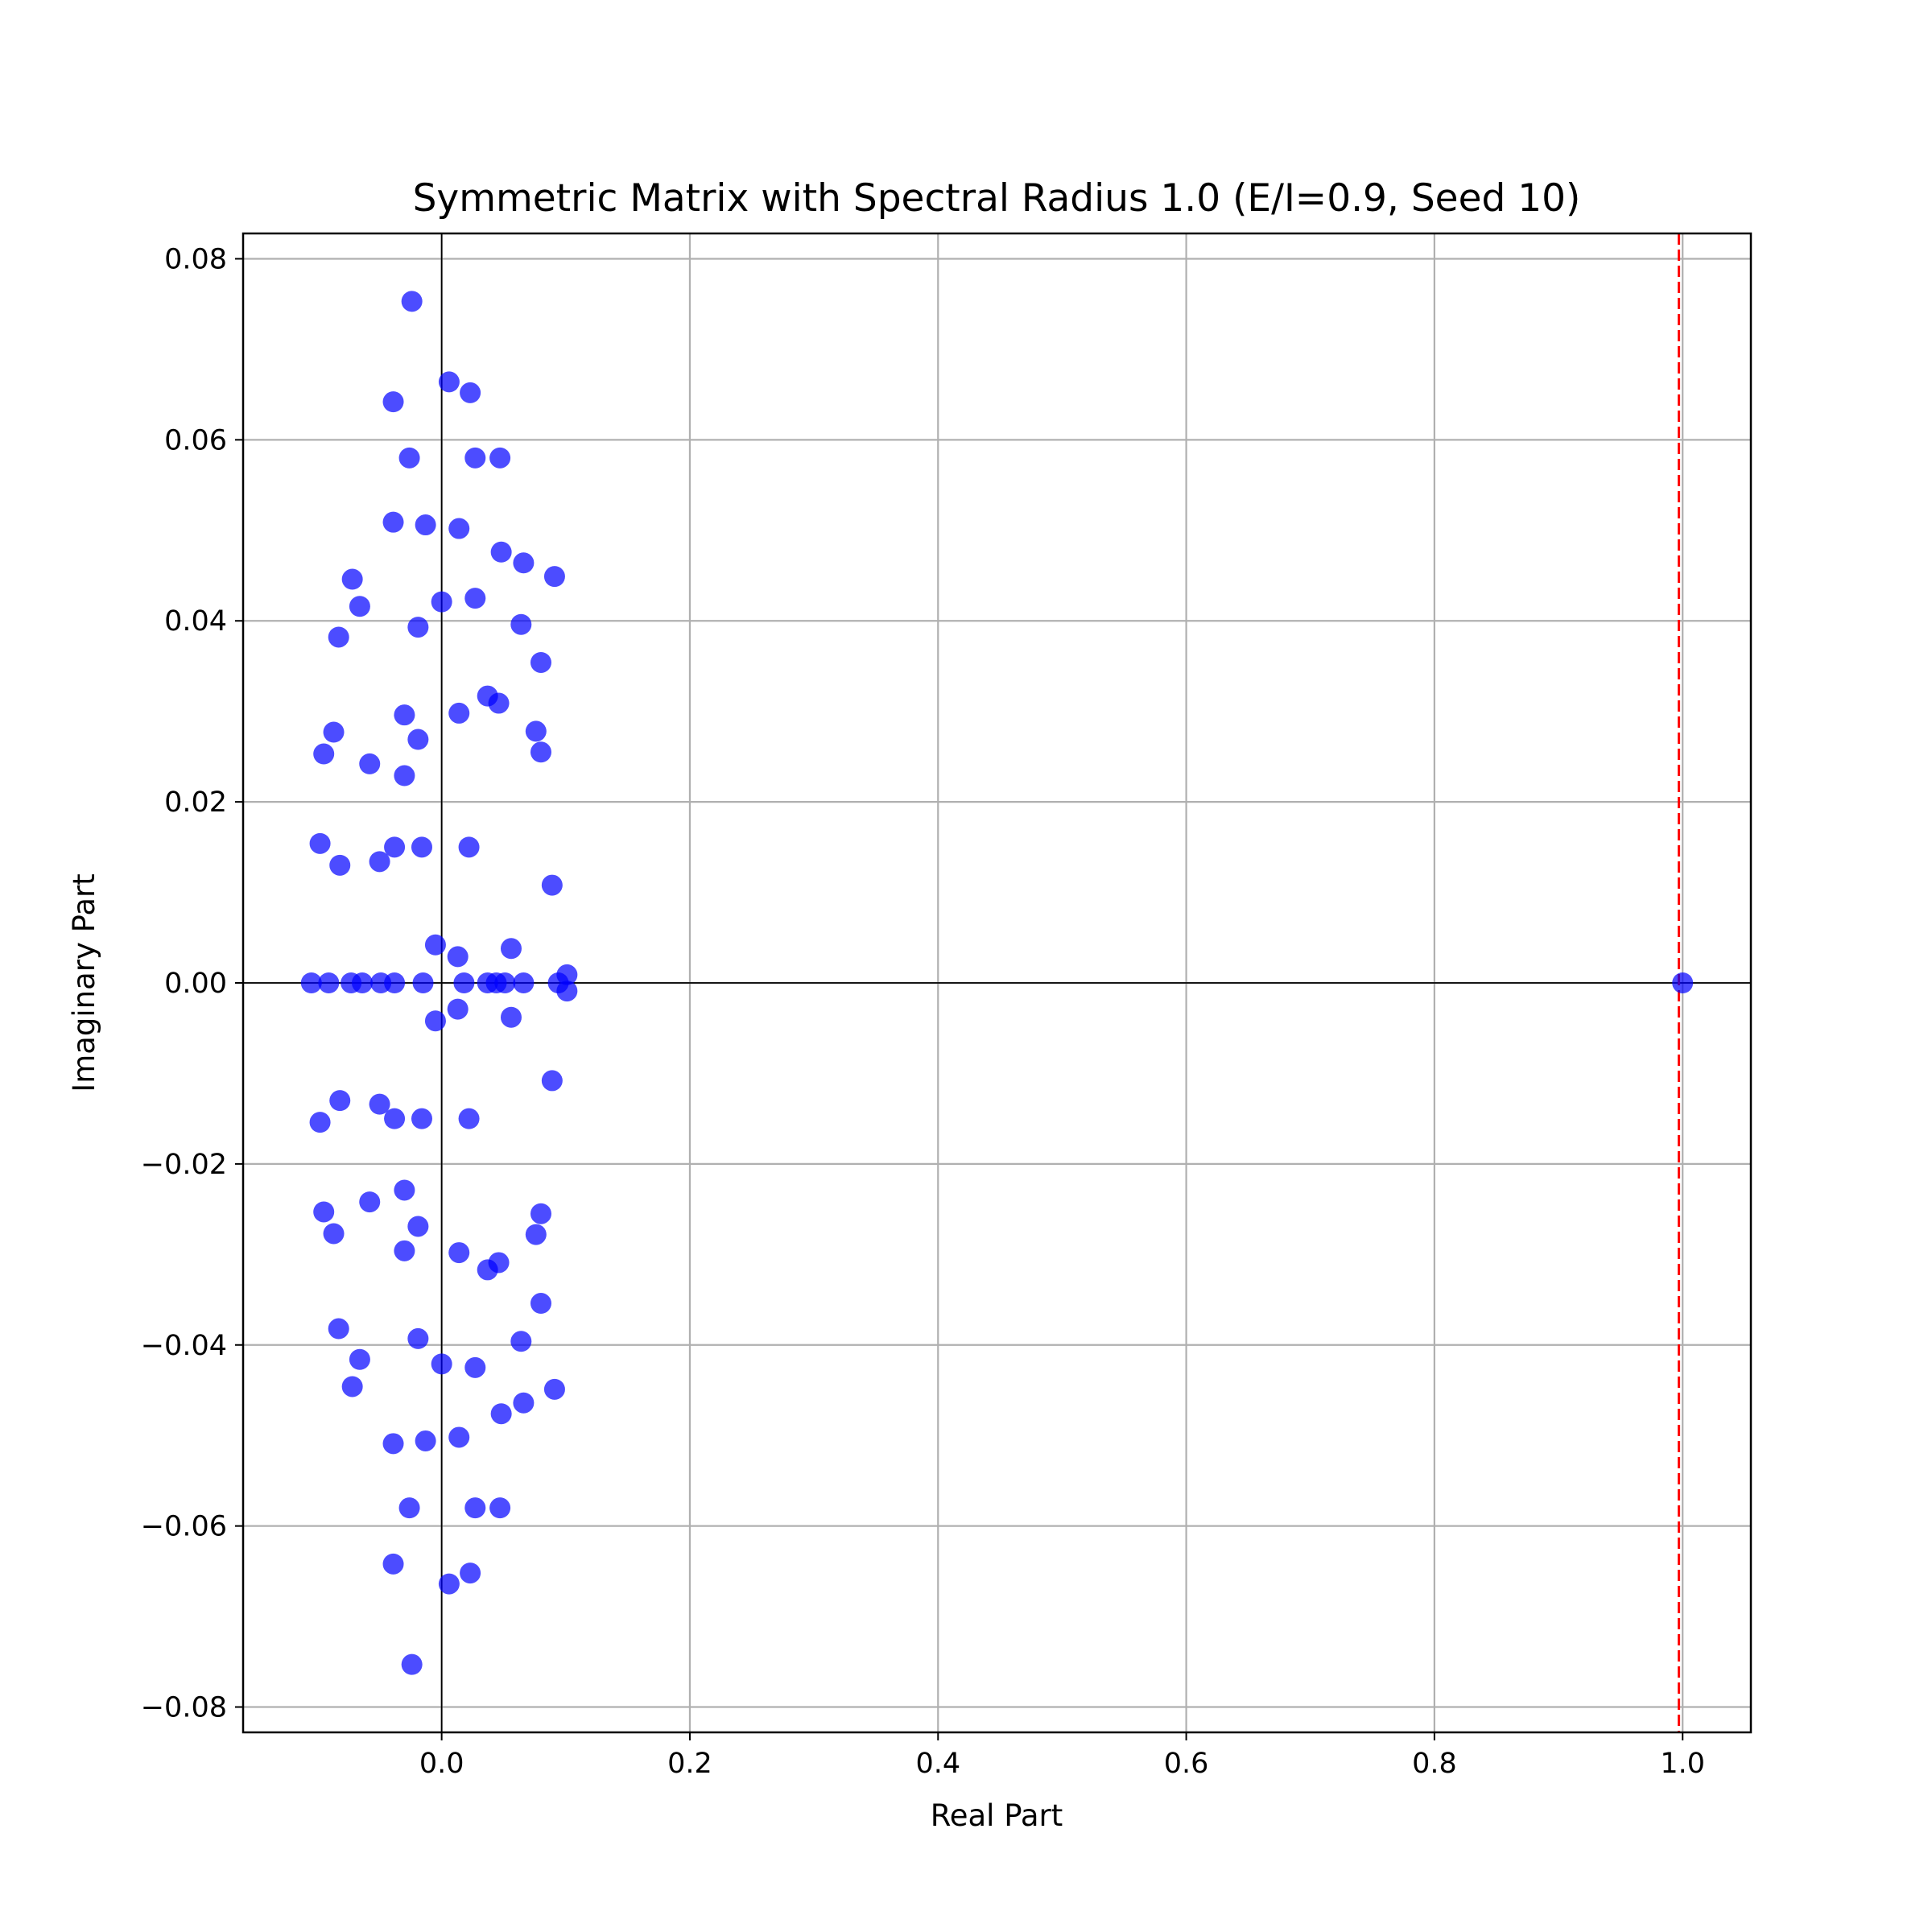 The height and width of the screenshot is (1932, 1932). What do you see at coordinates (184, 1346) in the screenshot?
I see `y-tick-label: −0.04` at bounding box center [184, 1346].